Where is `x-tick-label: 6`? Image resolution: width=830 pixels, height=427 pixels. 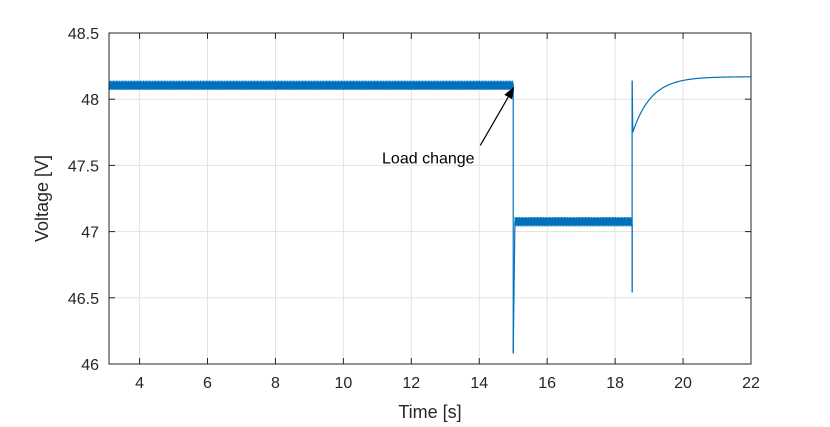 x-tick-label: 6 is located at coordinates (207, 383).